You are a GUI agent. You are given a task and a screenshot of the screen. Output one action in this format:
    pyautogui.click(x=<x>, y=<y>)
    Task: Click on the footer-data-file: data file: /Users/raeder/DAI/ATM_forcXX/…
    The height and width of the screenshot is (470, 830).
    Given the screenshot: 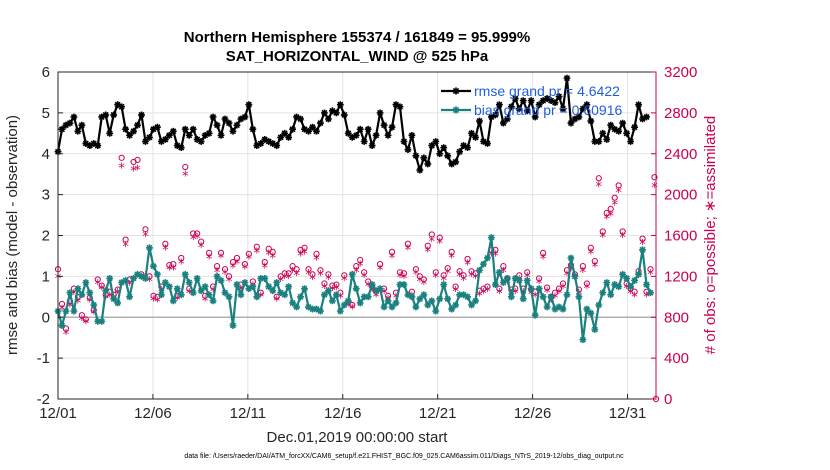 What is the action you would take?
    pyautogui.click(x=404, y=456)
    